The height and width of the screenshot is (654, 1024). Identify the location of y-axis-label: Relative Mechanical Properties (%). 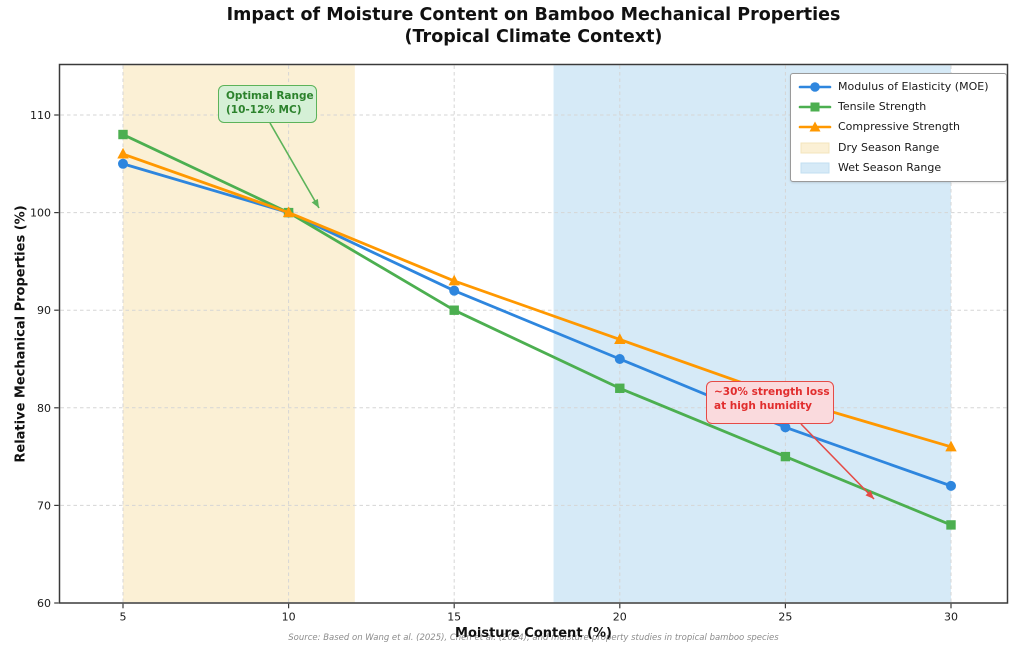
(21, 334).